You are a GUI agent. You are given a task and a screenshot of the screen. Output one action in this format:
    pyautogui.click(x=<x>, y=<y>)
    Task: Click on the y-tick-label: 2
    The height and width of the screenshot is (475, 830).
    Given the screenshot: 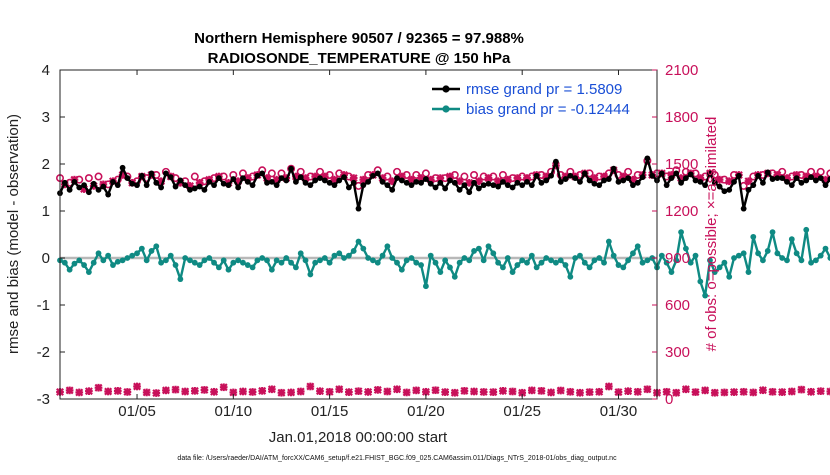 What is the action you would take?
    pyautogui.click(x=46, y=164)
    